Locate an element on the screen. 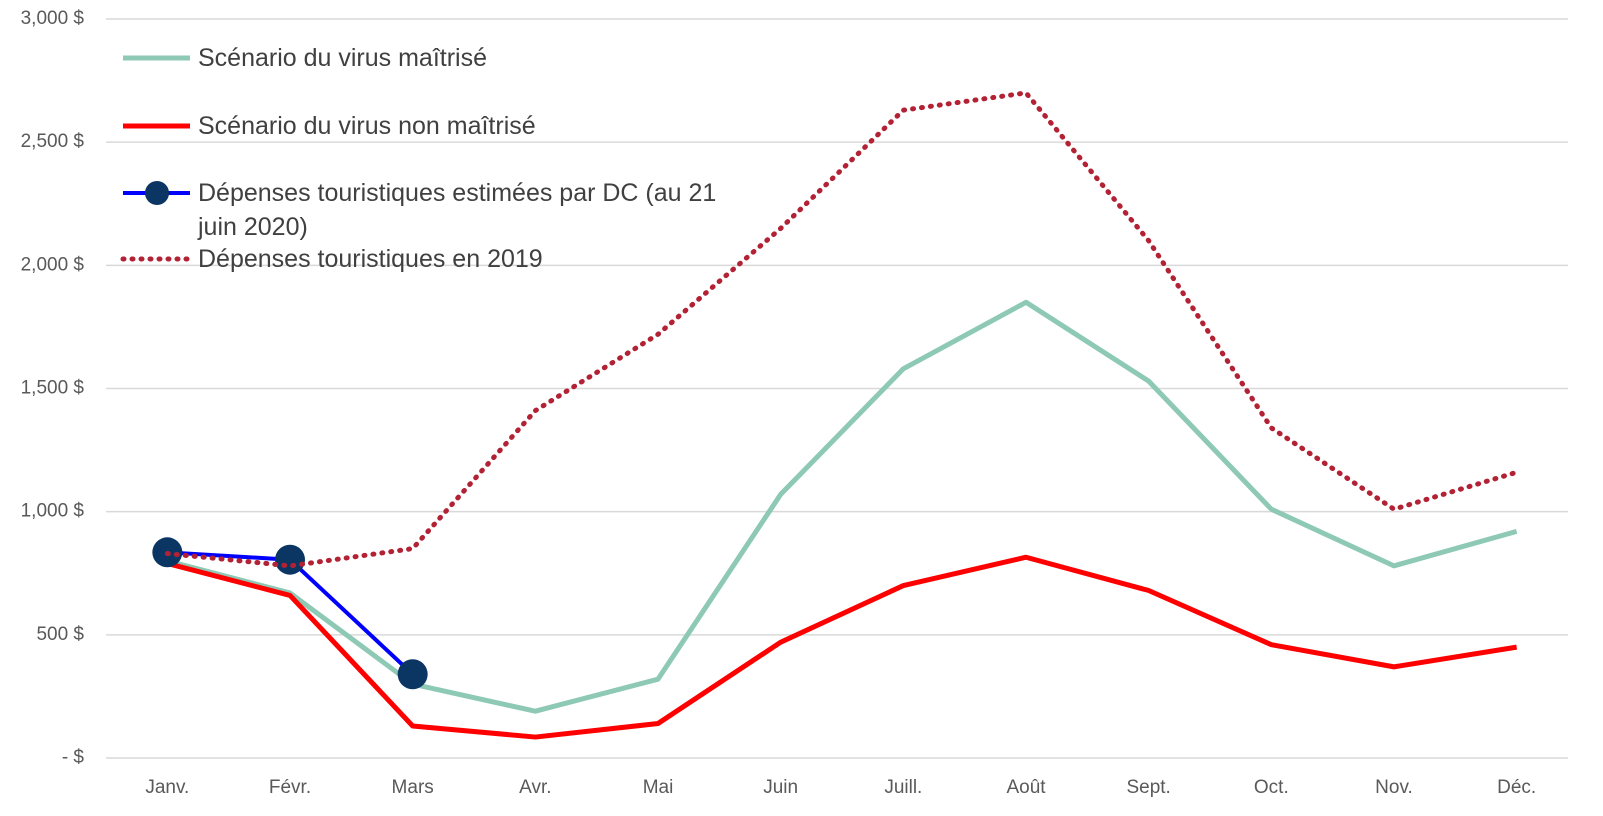  x-tick-label: Août is located at coordinates (1026, 787).